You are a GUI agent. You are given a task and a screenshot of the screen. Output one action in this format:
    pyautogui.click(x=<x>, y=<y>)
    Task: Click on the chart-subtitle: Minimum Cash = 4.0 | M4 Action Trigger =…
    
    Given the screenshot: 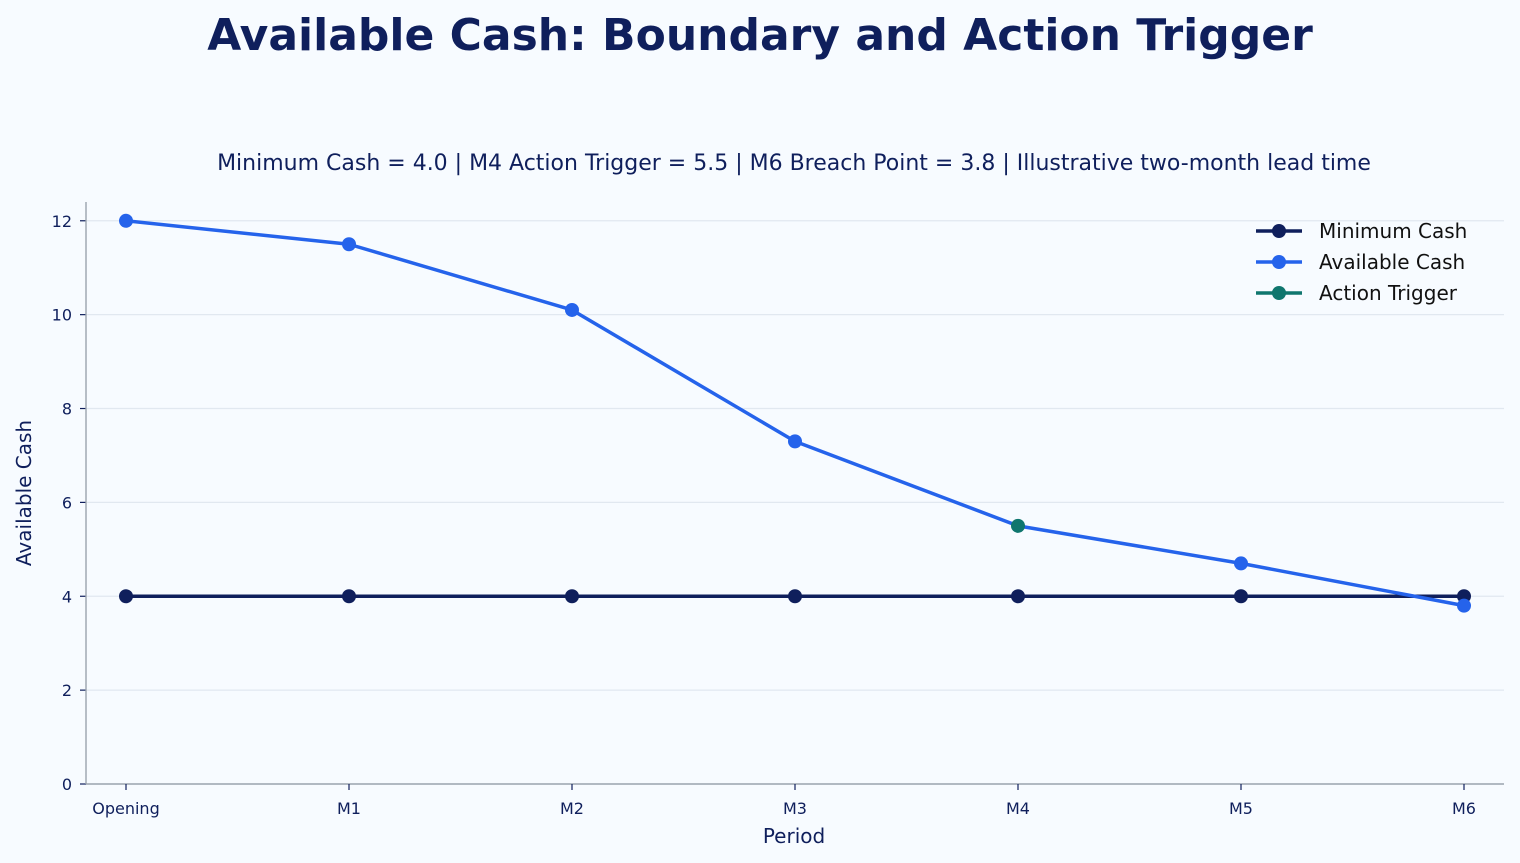 What is the action you would take?
    pyautogui.click(x=794, y=163)
    